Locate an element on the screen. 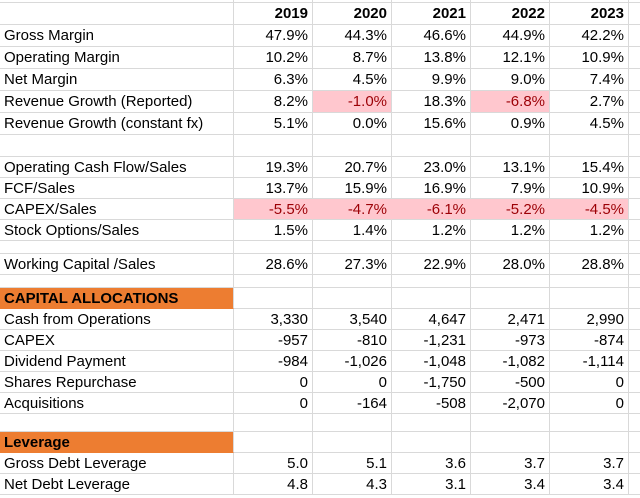 The image size is (640, 498). value-cell: -1,026 is located at coordinates (352, 361).